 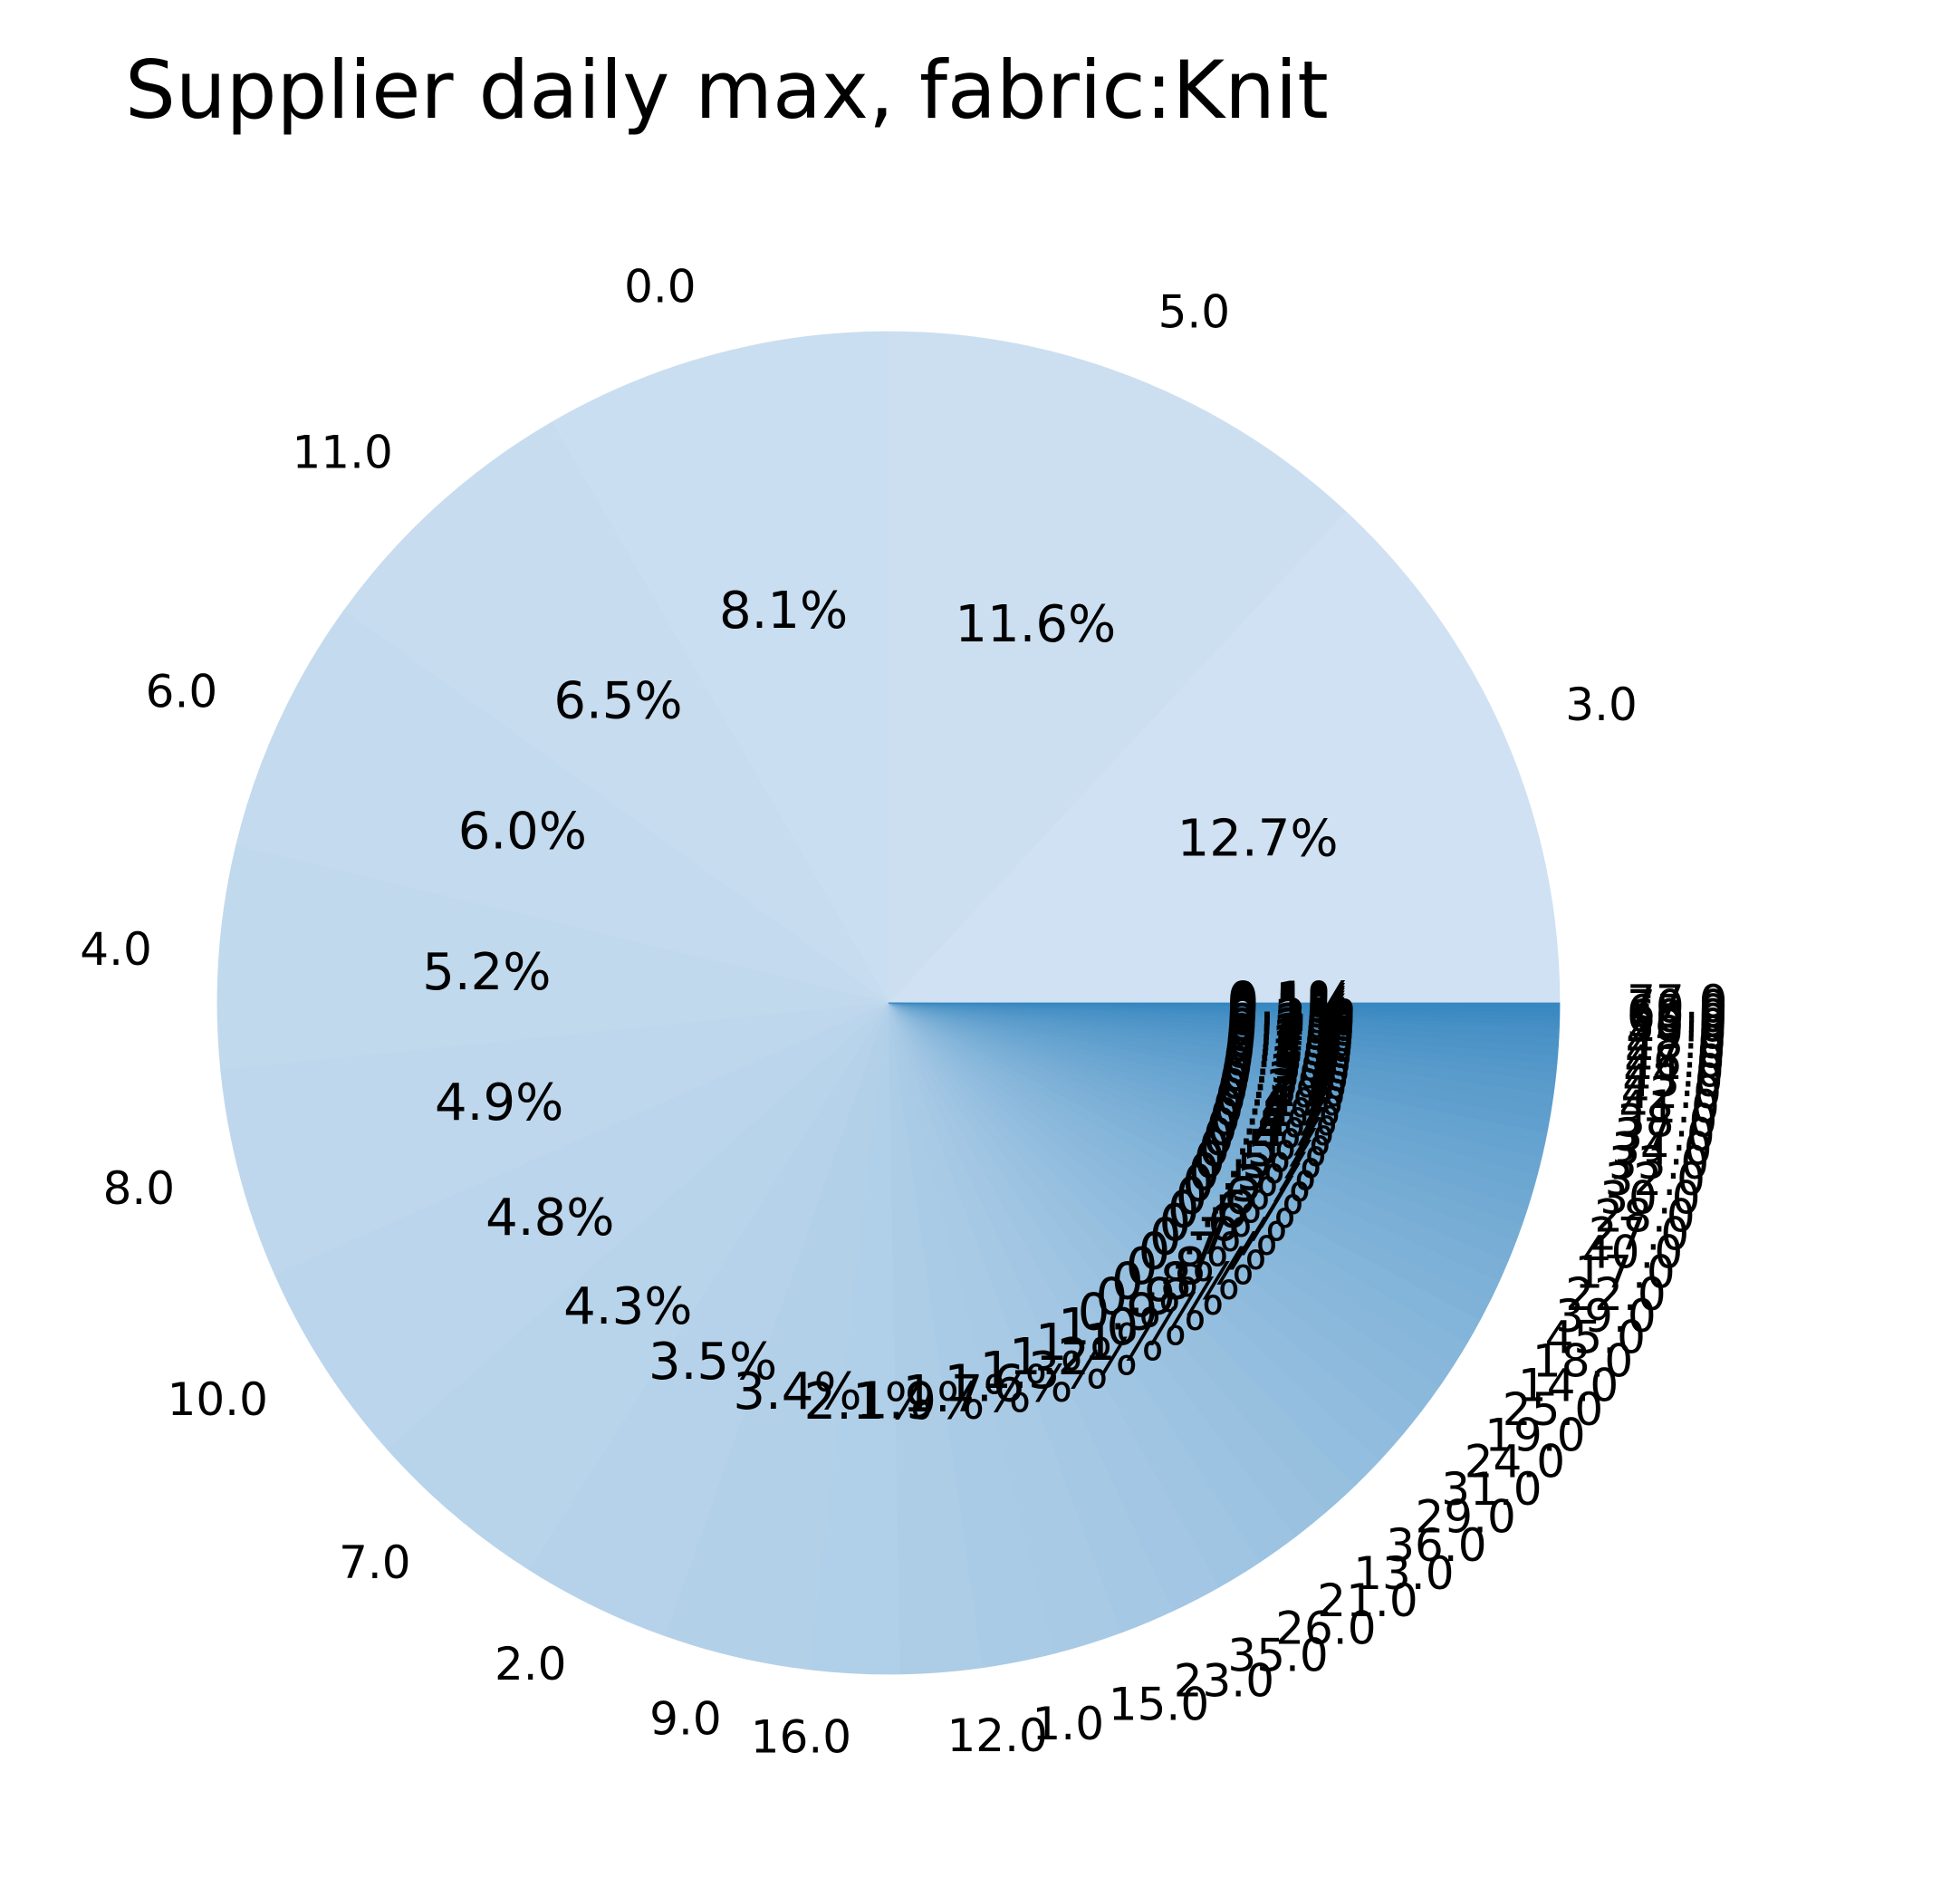 I want to click on slice-percent-label: 4.8%, so click(x=549, y=1218).